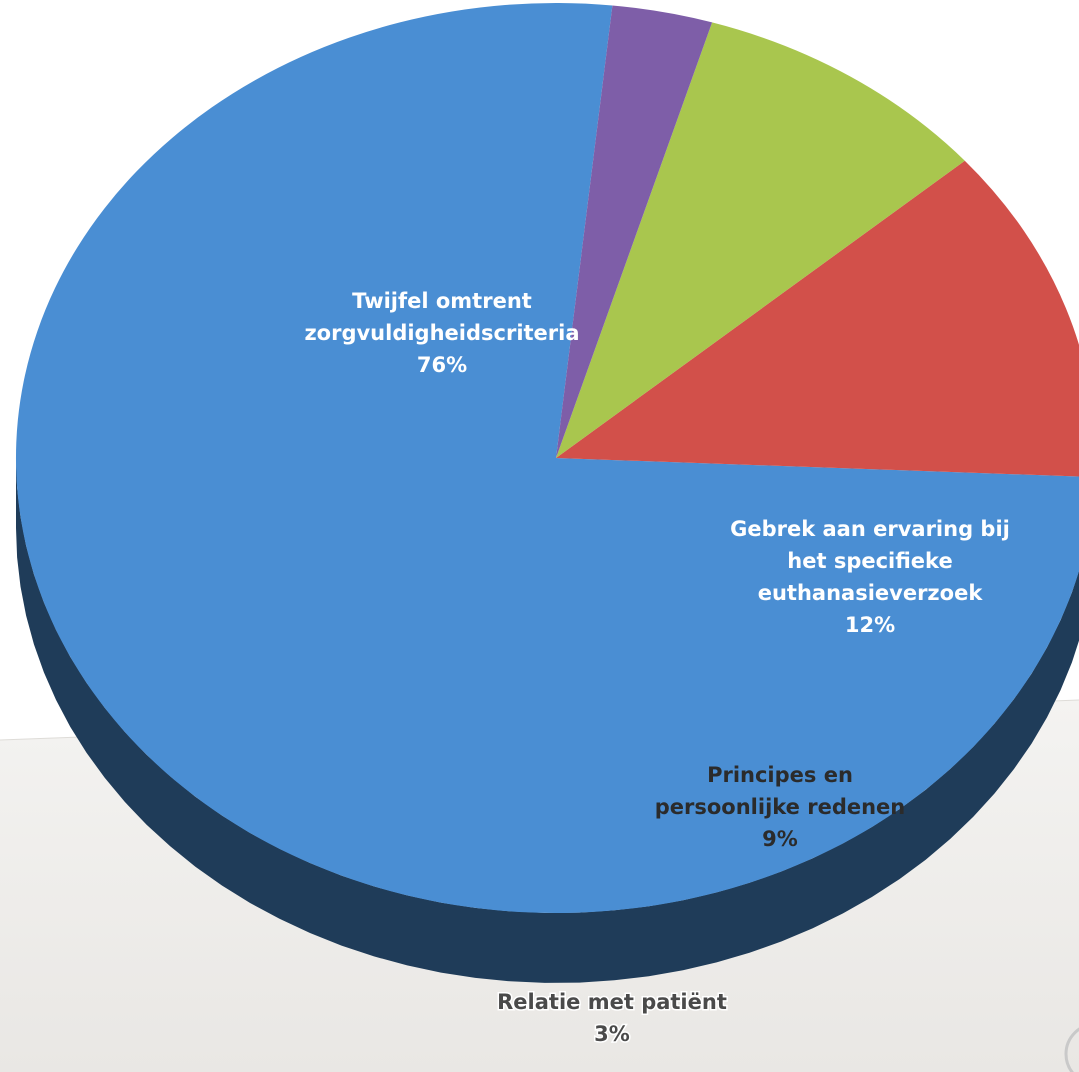 This screenshot has width=1079, height=1072. What do you see at coordinates (1071, 1049) in the screenshot?
I see `corner-circle-icon` at bounding box center [1071, 1049].